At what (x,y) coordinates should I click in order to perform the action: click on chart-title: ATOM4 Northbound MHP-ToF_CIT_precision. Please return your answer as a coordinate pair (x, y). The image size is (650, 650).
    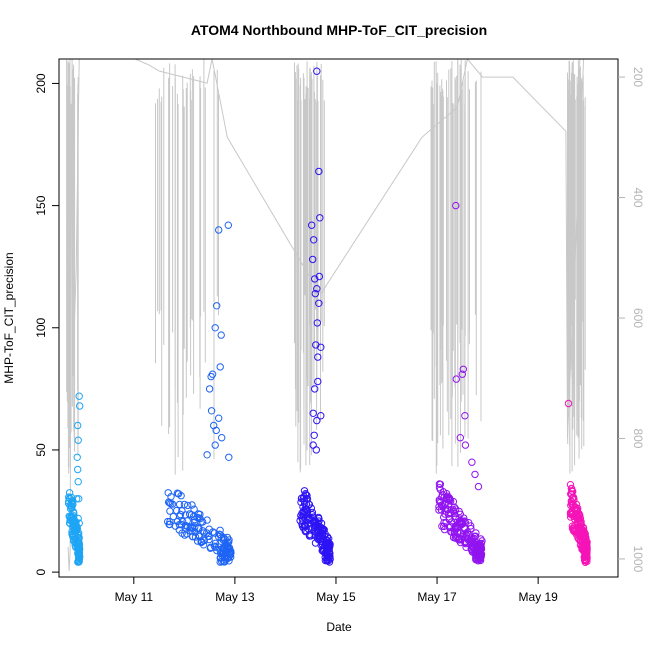
    Looking at the image, I should click on (339, 30).